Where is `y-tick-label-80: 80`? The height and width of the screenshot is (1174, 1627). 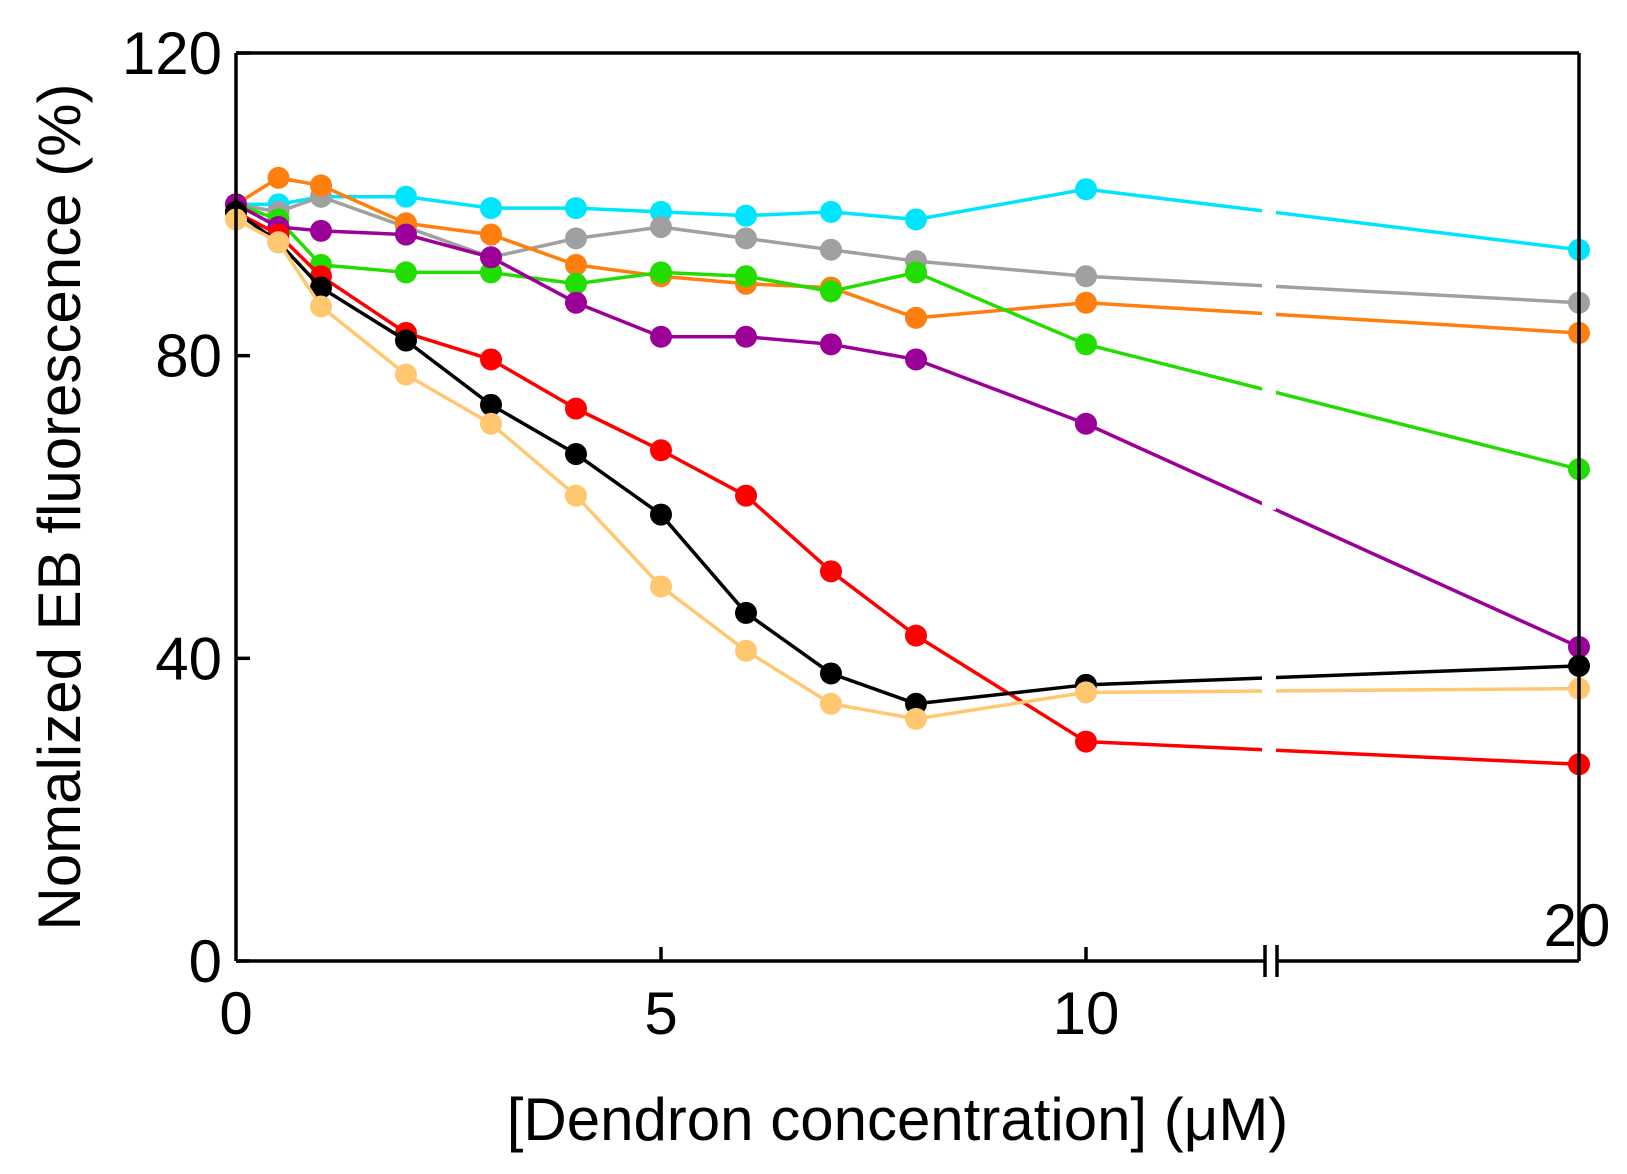
y-tick-label-80: 80 is located at coordinates (188, 356).